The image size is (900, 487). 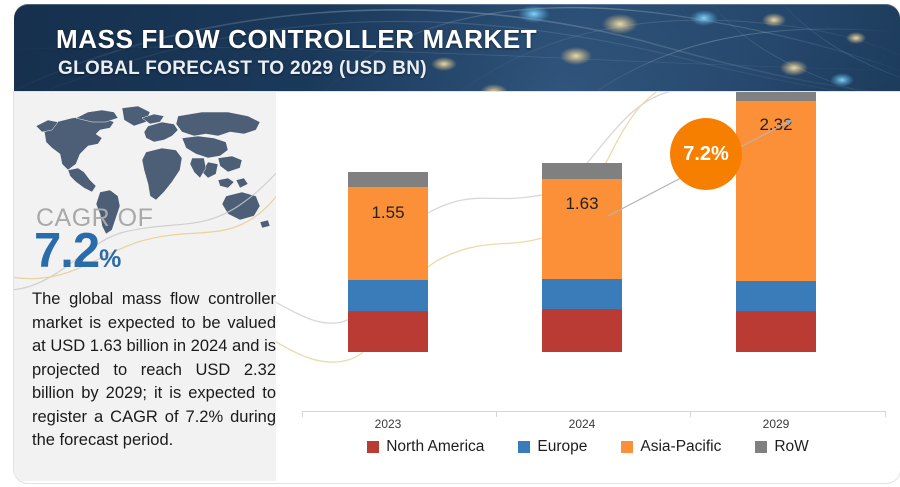 What do you see at coordinates (388, 179) in the screenshot?
I see `bar-segment-row-2023` at bounding box center [388, 179].